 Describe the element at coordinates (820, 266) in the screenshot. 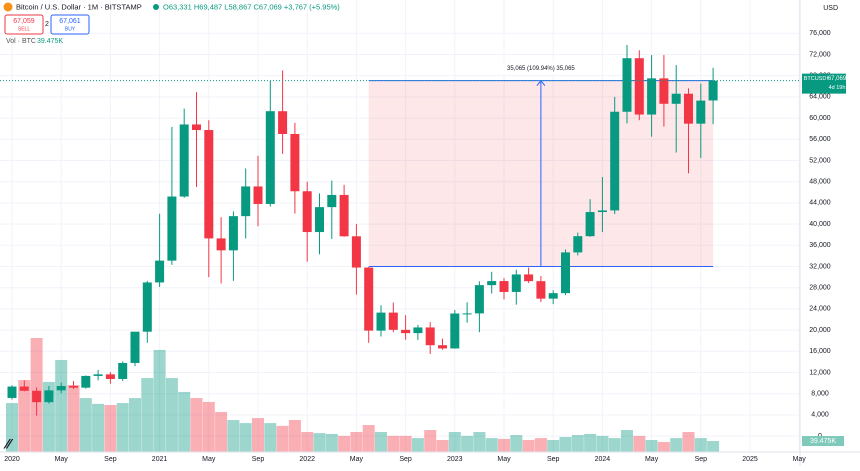

I see `y-tick-label: 32,000` at that location.